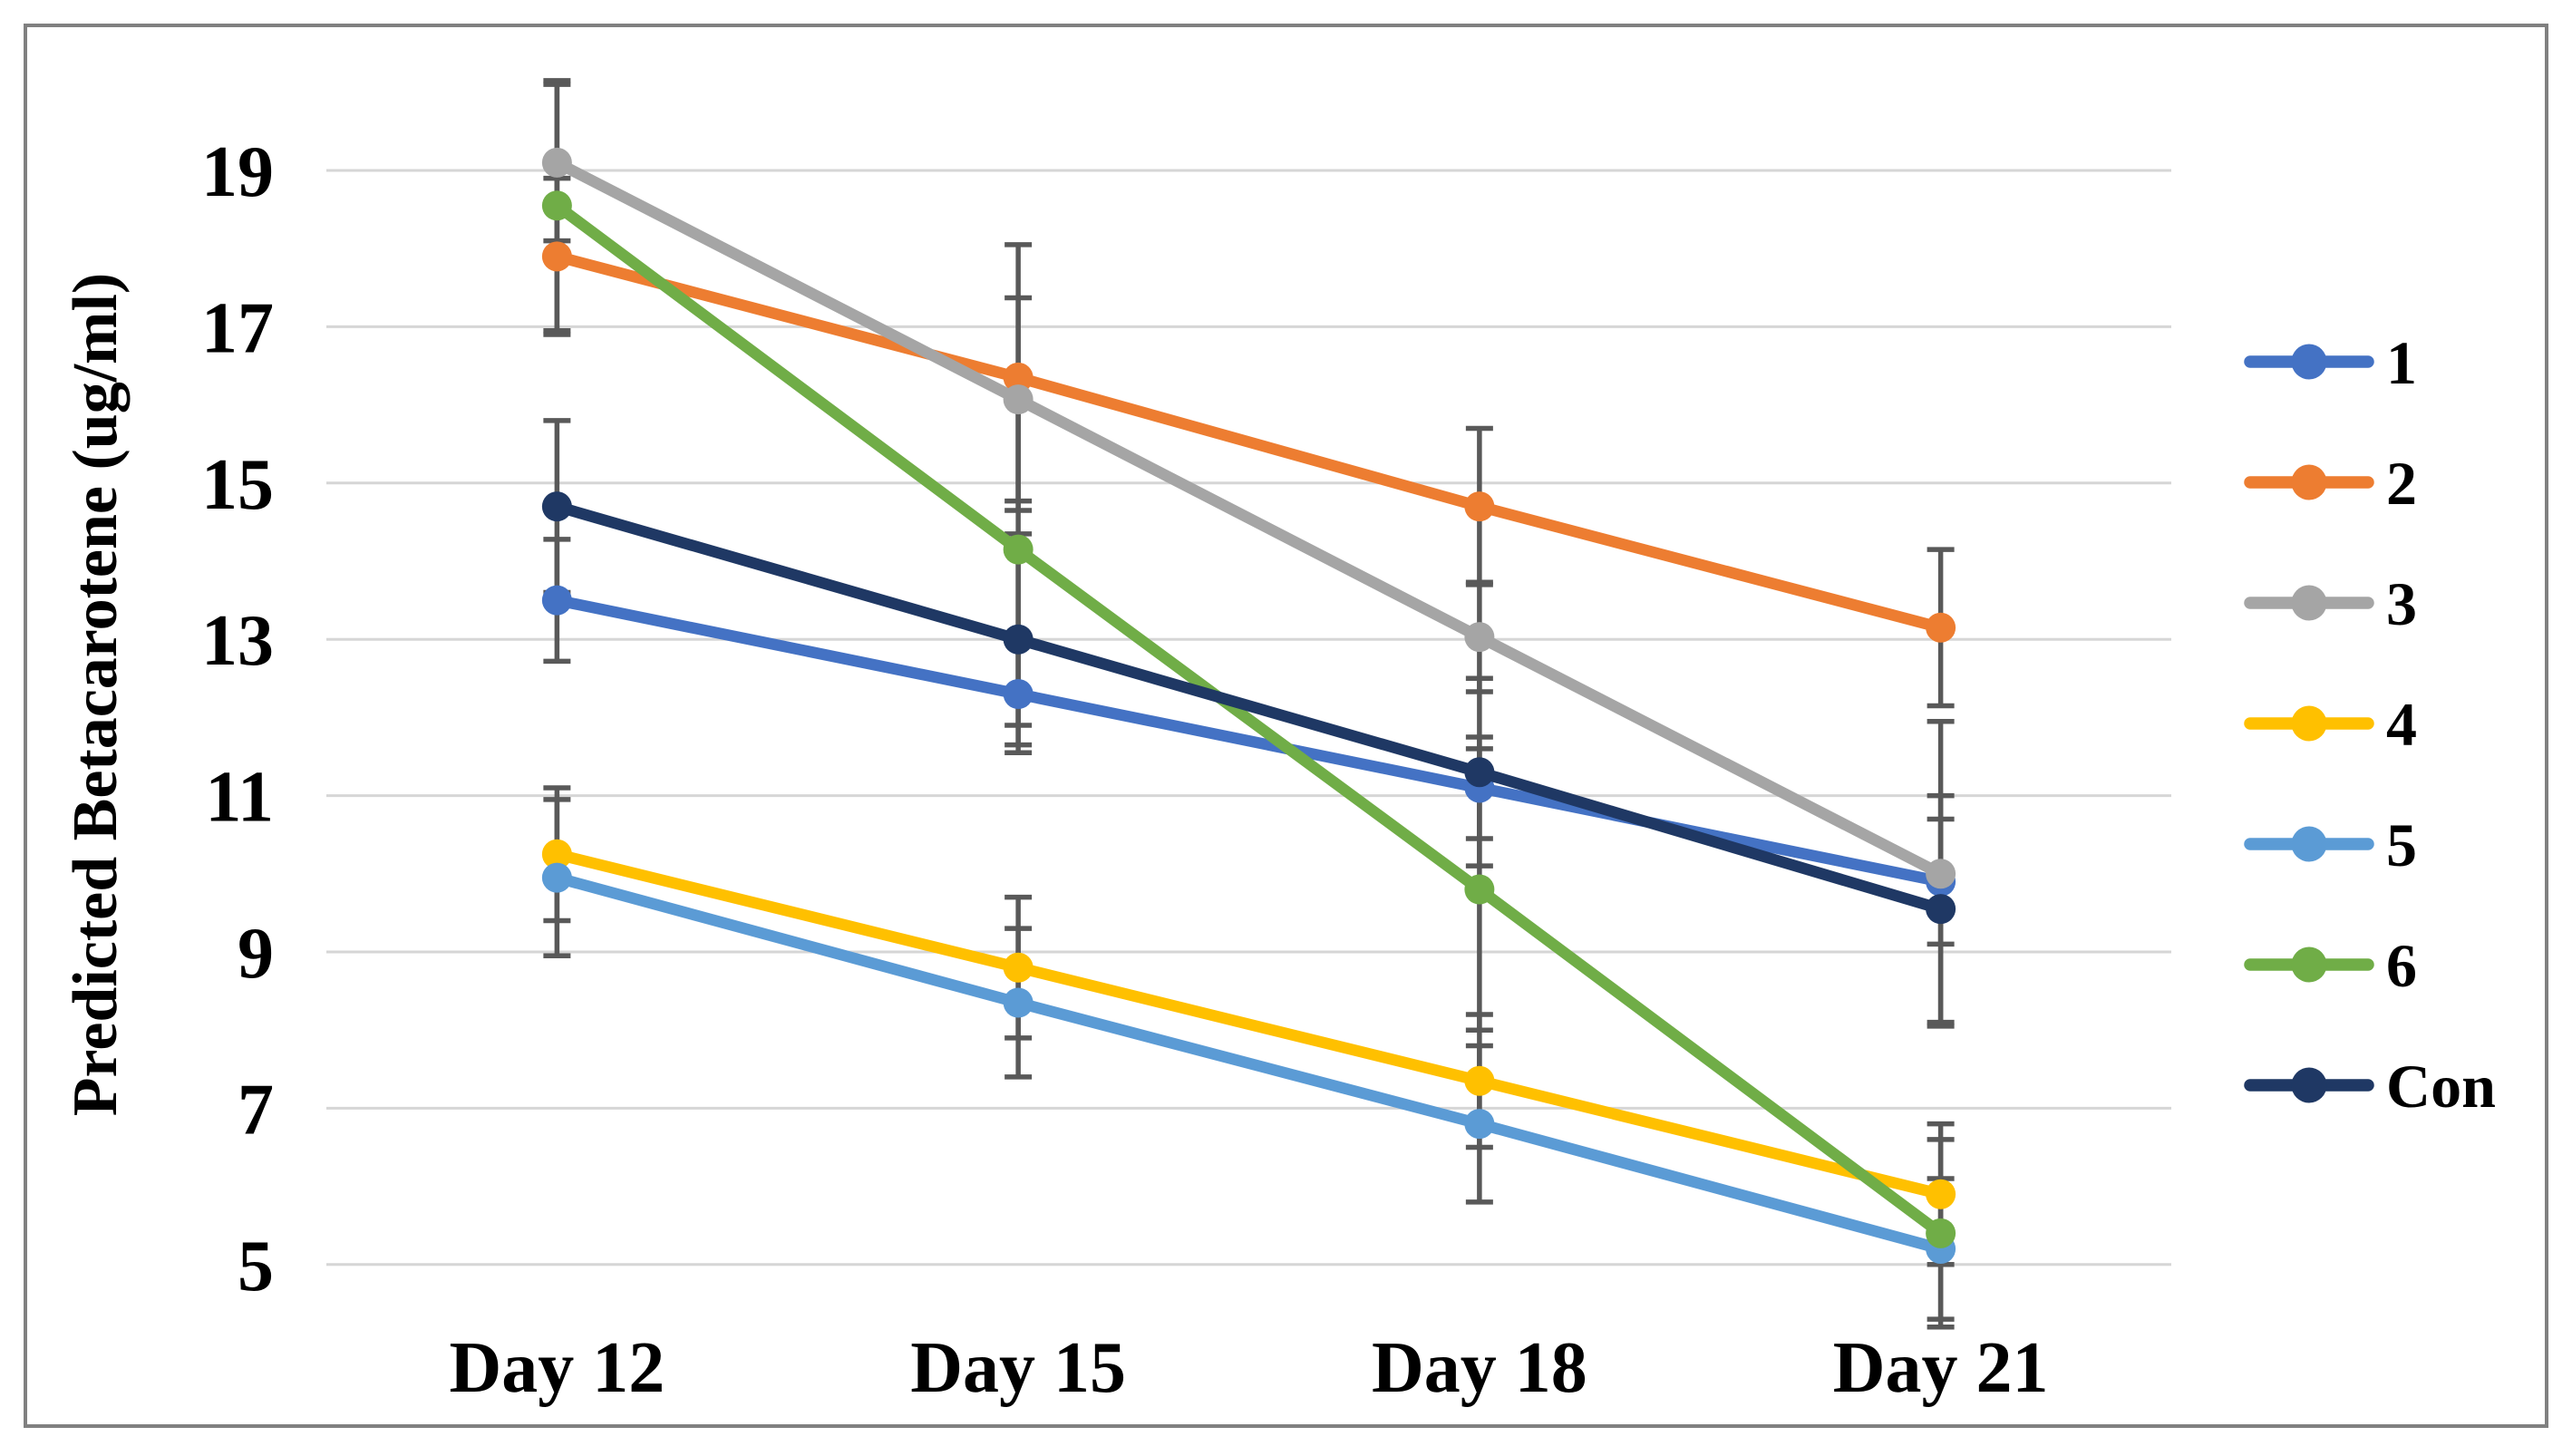 The width and height of the screenshot is (2572, 1456). What do you see at coordinates (237, 172) in the screenshot?
I see `y-tick-label: 19` at bounding box center [237, 172].